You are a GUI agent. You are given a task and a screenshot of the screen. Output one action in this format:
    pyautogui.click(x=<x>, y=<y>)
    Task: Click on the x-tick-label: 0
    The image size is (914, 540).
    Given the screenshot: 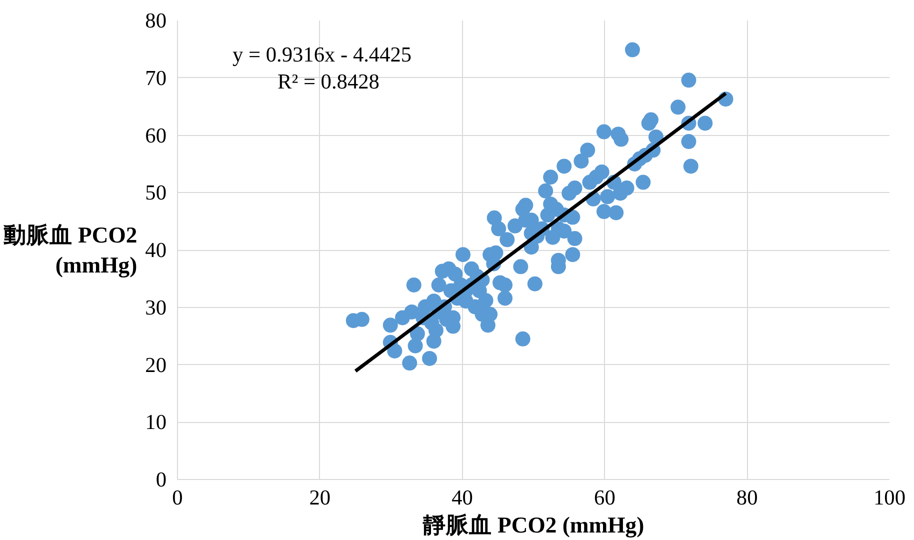 What is the action you would take?
    pyautogui.click(x=177, y=498)
    